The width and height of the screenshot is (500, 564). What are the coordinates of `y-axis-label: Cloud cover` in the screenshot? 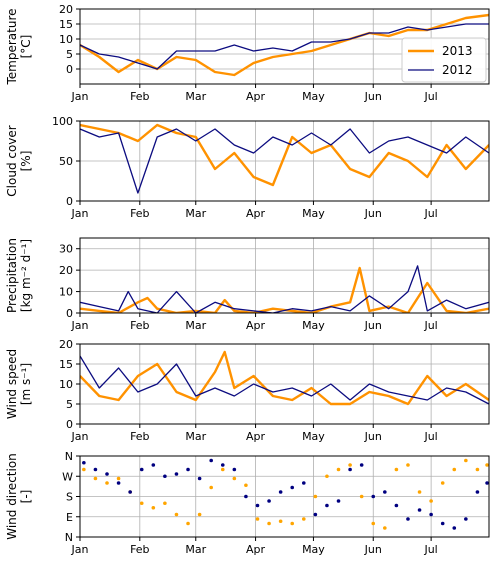 It's located at (12, 161).